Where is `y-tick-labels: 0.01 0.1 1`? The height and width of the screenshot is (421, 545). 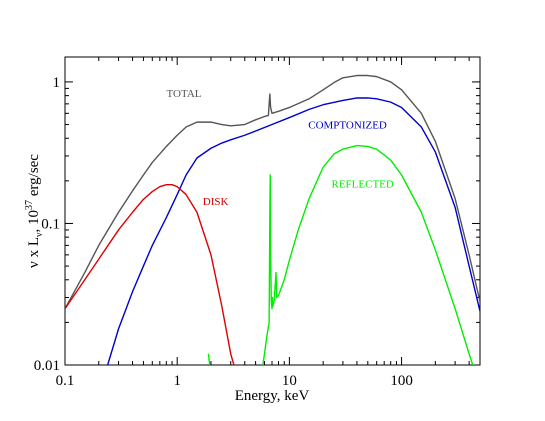
y-tick-labels: 0.01 0.1 1 is located at coordinates (47, 224).